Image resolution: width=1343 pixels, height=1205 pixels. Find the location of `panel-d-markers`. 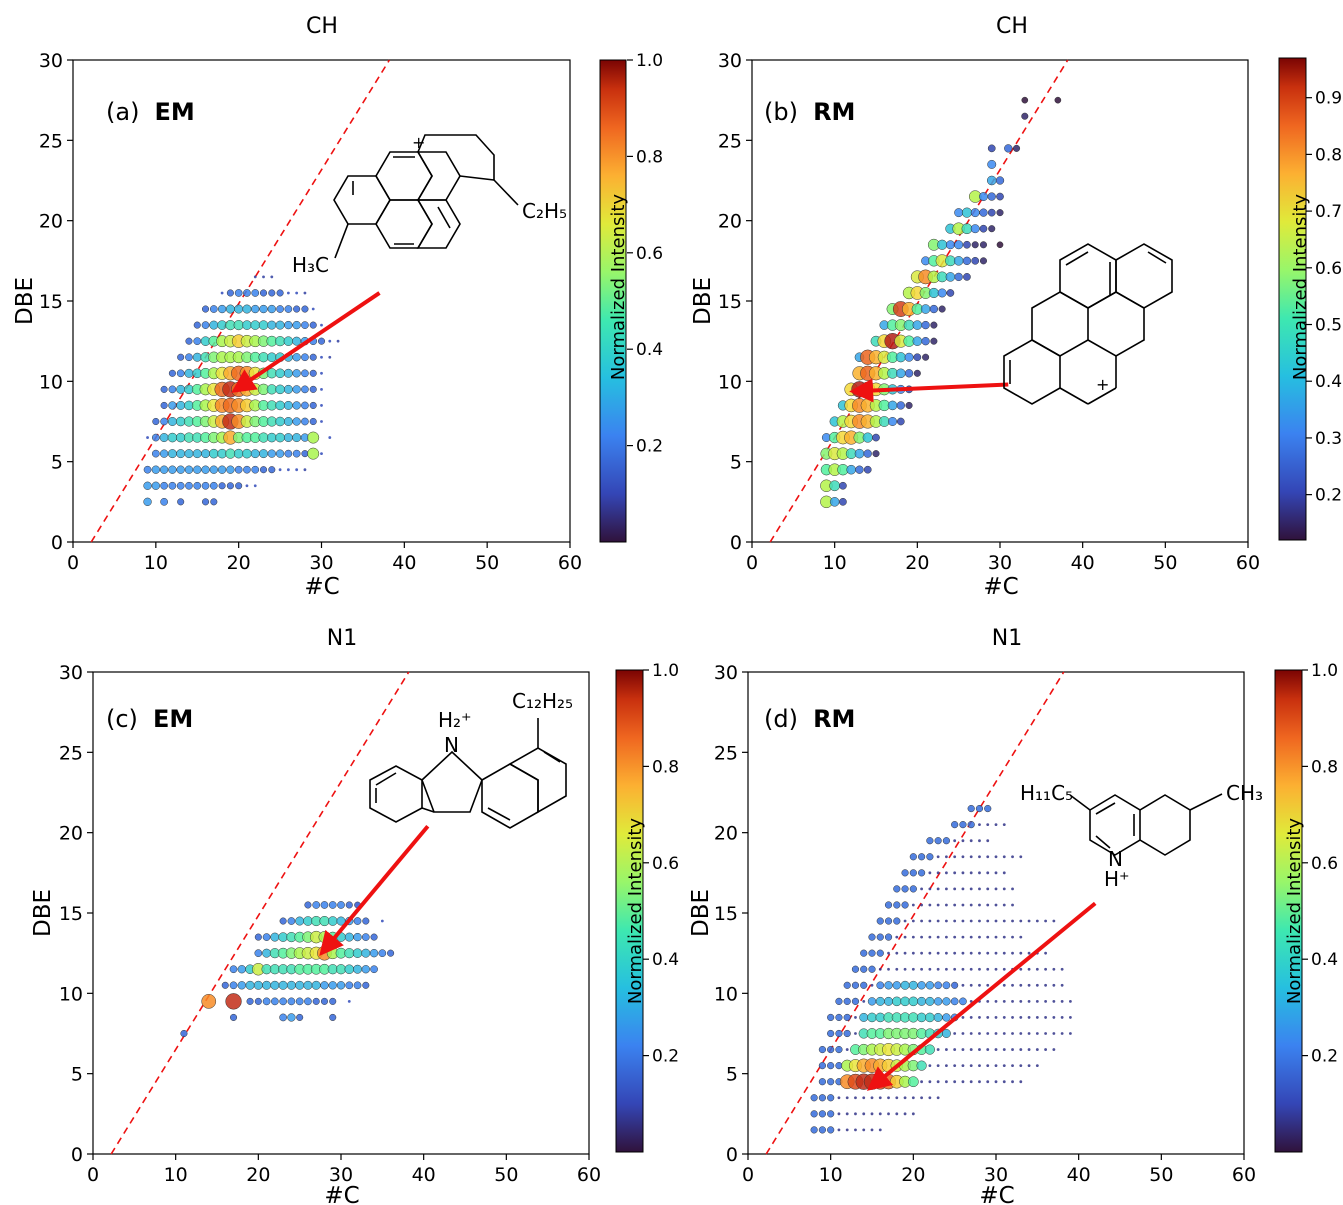

panel-d-markers is located at coordinates (931, 913).